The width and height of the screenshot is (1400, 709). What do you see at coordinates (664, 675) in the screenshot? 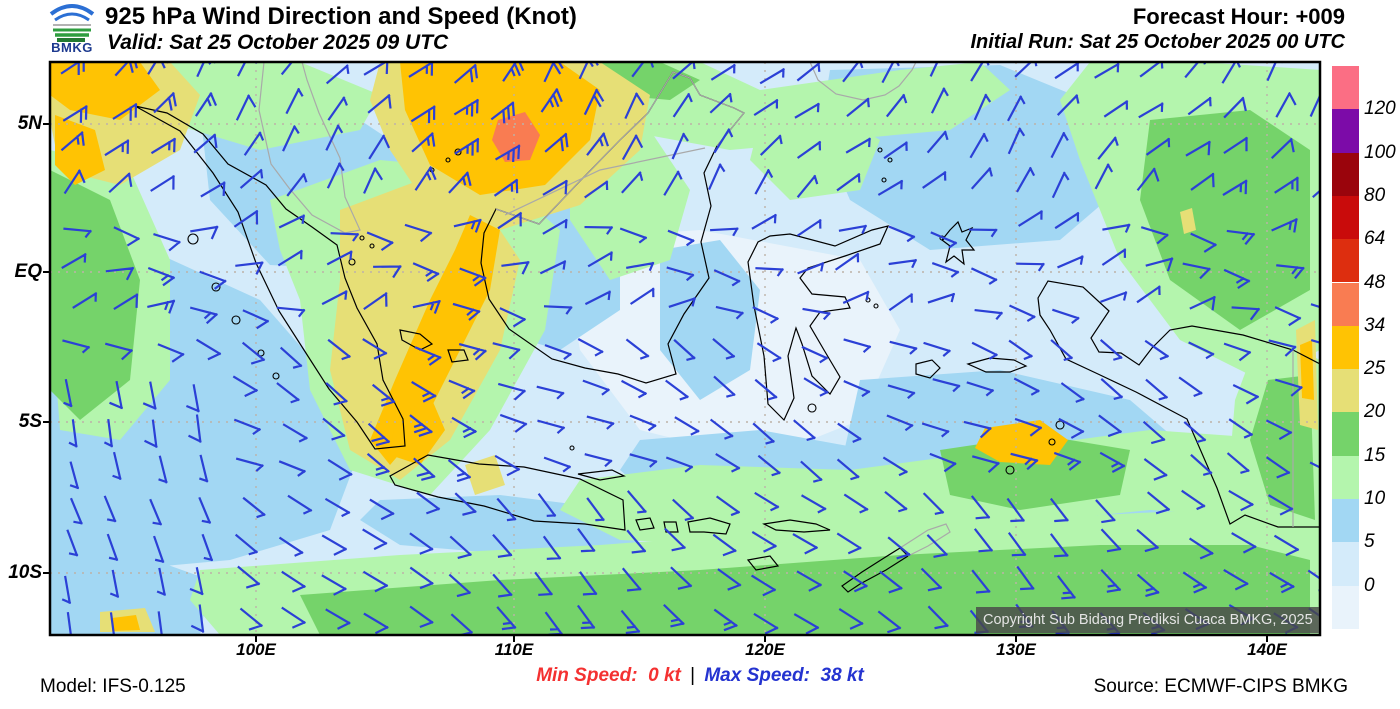
I see `min-speed-value: 0 kt` at bounding box center [664, 675].